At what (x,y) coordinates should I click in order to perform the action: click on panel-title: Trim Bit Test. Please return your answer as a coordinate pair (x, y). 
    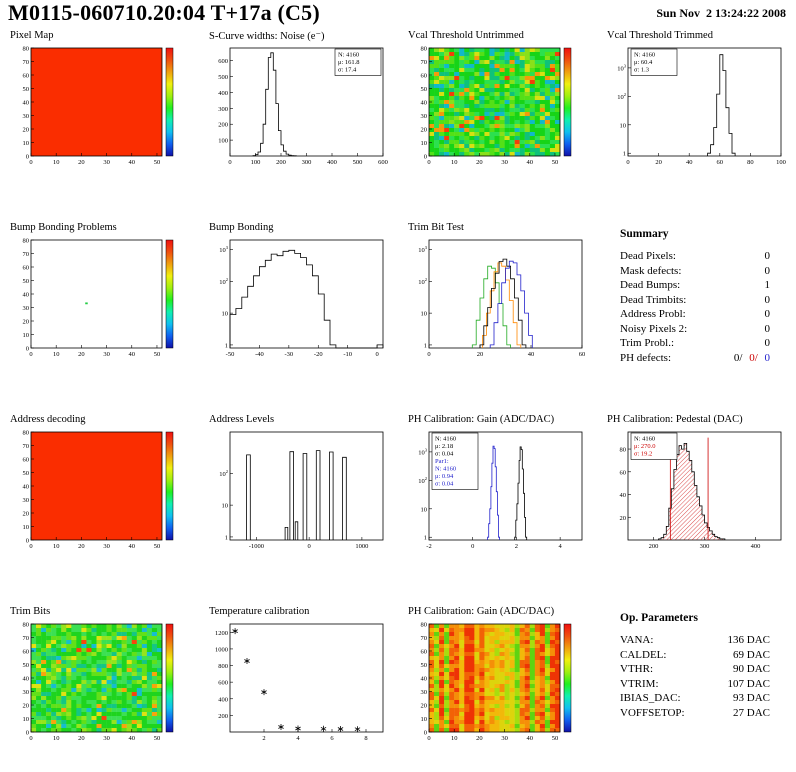
    Looking at the image, I should click on (436, 227).